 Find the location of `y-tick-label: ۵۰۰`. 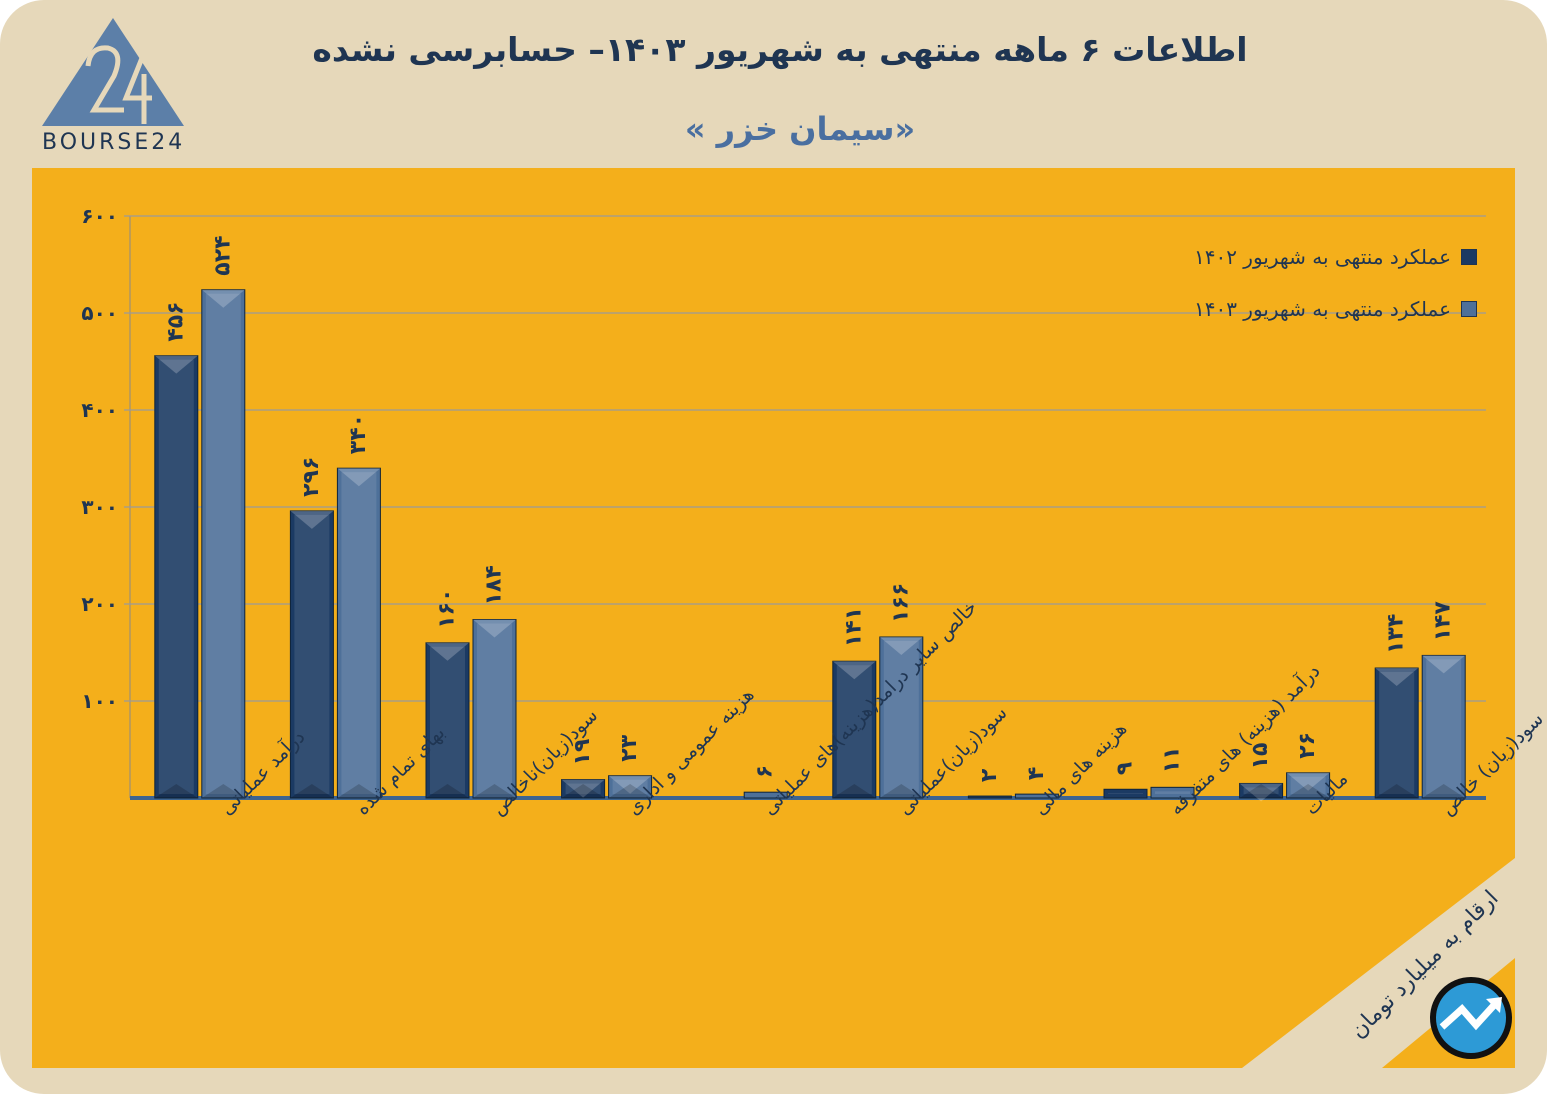

y-tick-label: ۵۰۰ is located at coordinates (99, 313).